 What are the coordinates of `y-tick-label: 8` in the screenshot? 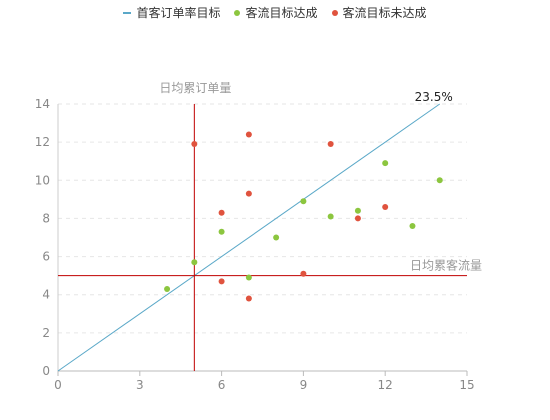 It's located at (46, 218).